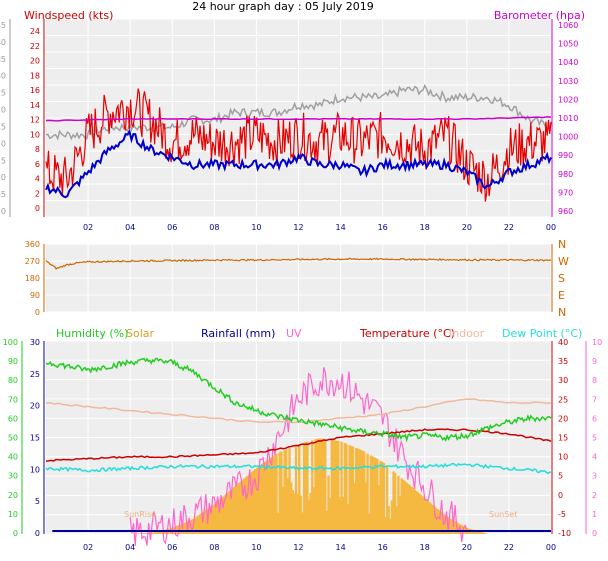  What do you see at coordinates (594, 418) in the screenshot?
I see `uv-y-tick: 6` at bounding box center [594, 418].